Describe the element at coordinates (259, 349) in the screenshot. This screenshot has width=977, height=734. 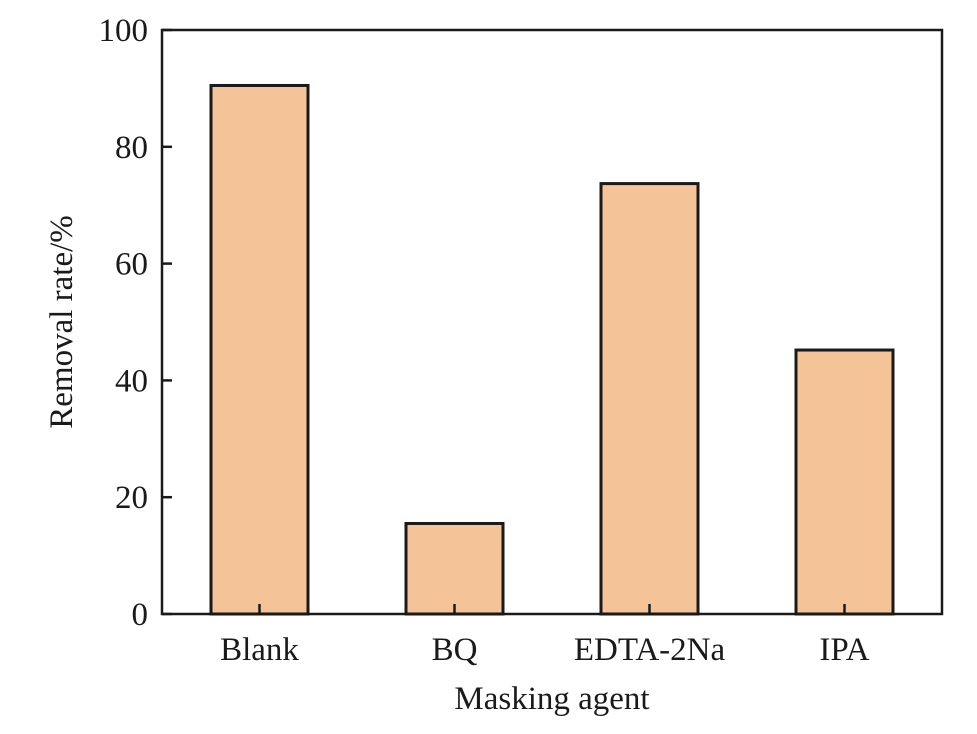
I see `bar-blank` at that location.